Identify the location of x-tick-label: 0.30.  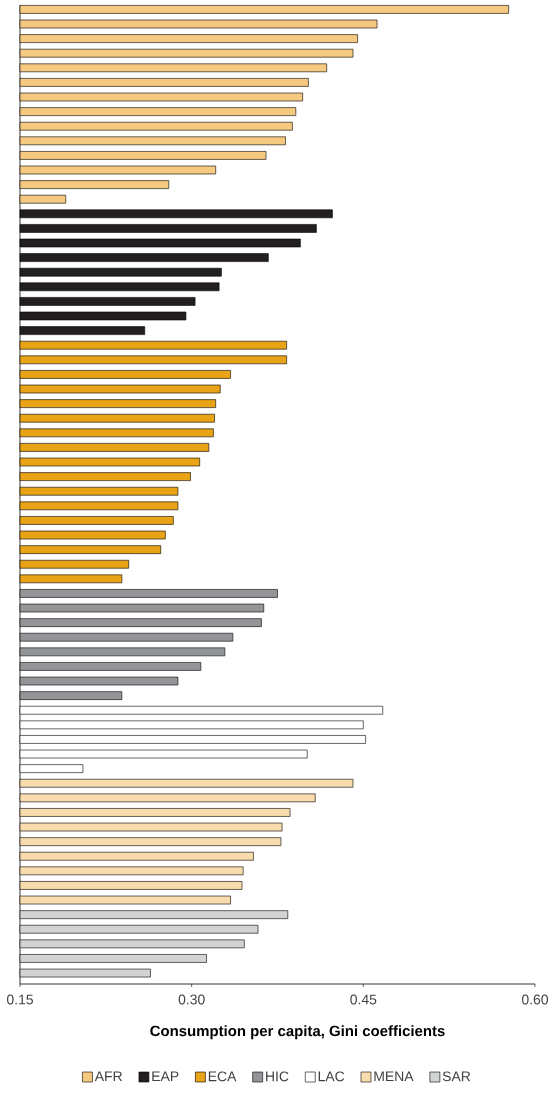
(191, 999).